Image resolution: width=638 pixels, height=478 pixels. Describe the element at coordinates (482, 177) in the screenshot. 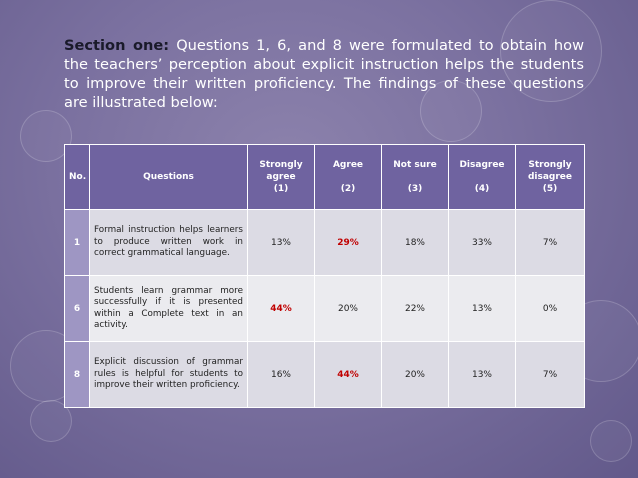

I see `header-disagree: Disagree (4)` at that location.